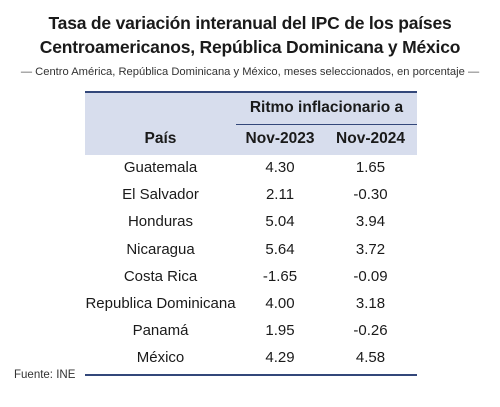 This screenshot has width=500, height=407. Describe the element at coordinates (160, 167) in the screenshot. I see `cell-country: Guatemala` at that location.